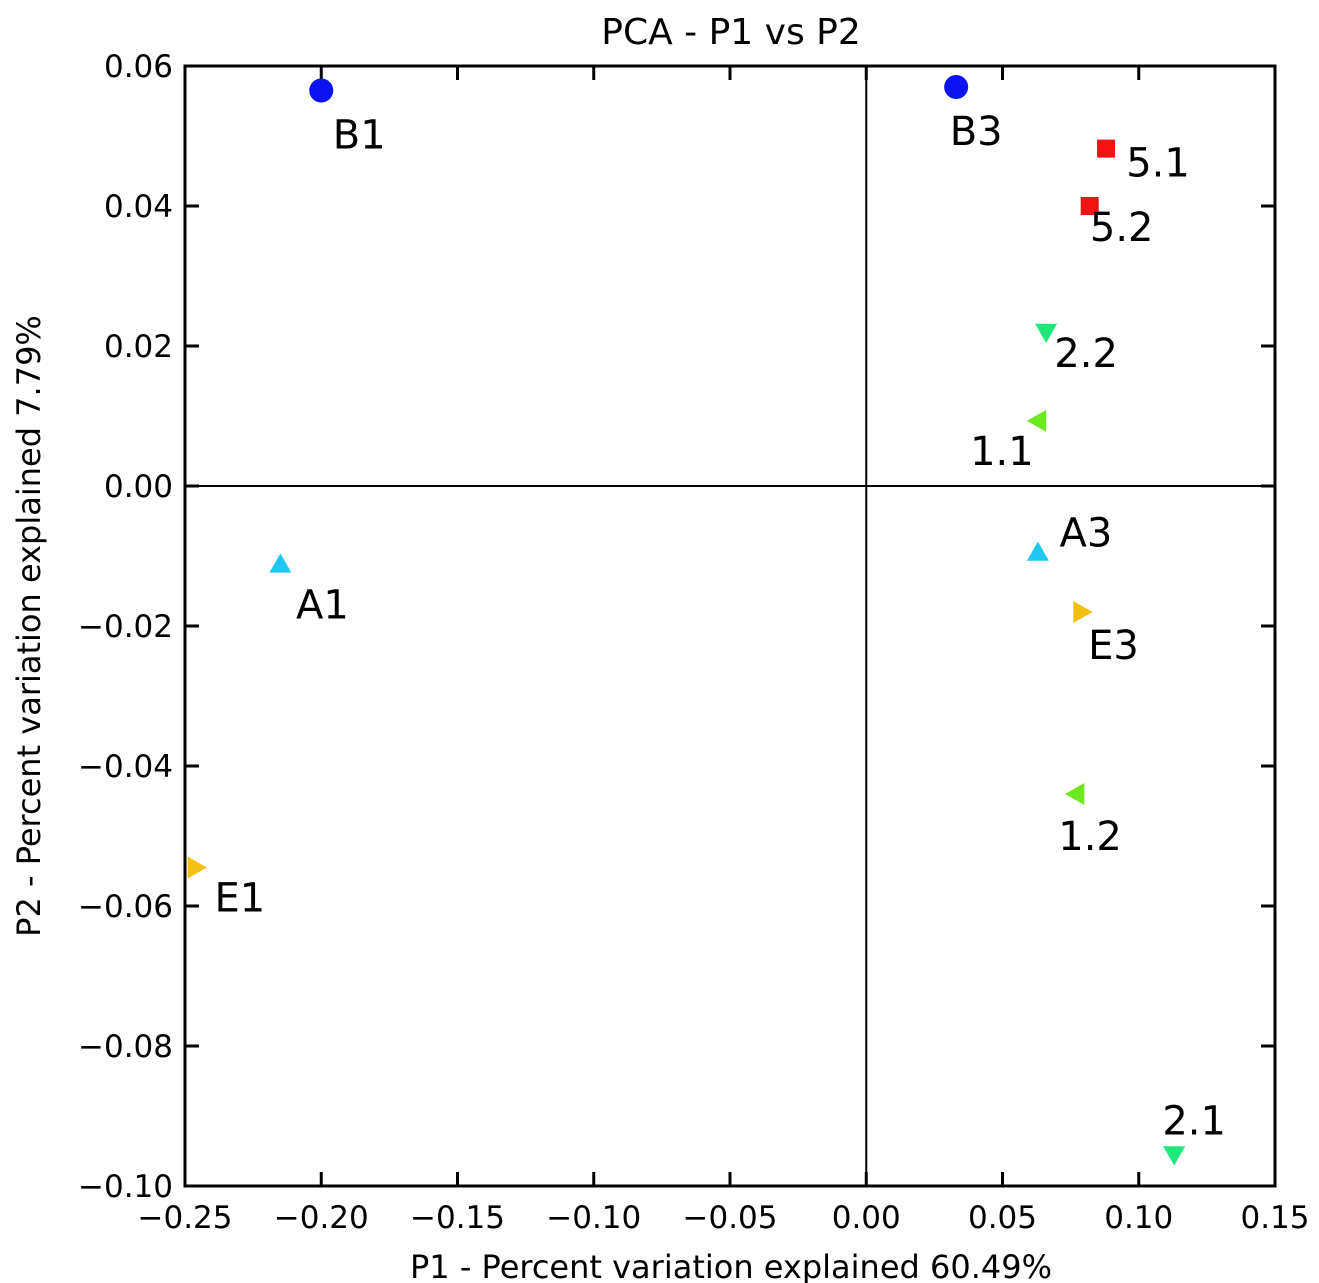 The width and height of the screenshot is (1319, 1283). Describe the element at coordinates (1002, 1218) in the screenshot. I see `x-tick-label: 0.05` at that location.